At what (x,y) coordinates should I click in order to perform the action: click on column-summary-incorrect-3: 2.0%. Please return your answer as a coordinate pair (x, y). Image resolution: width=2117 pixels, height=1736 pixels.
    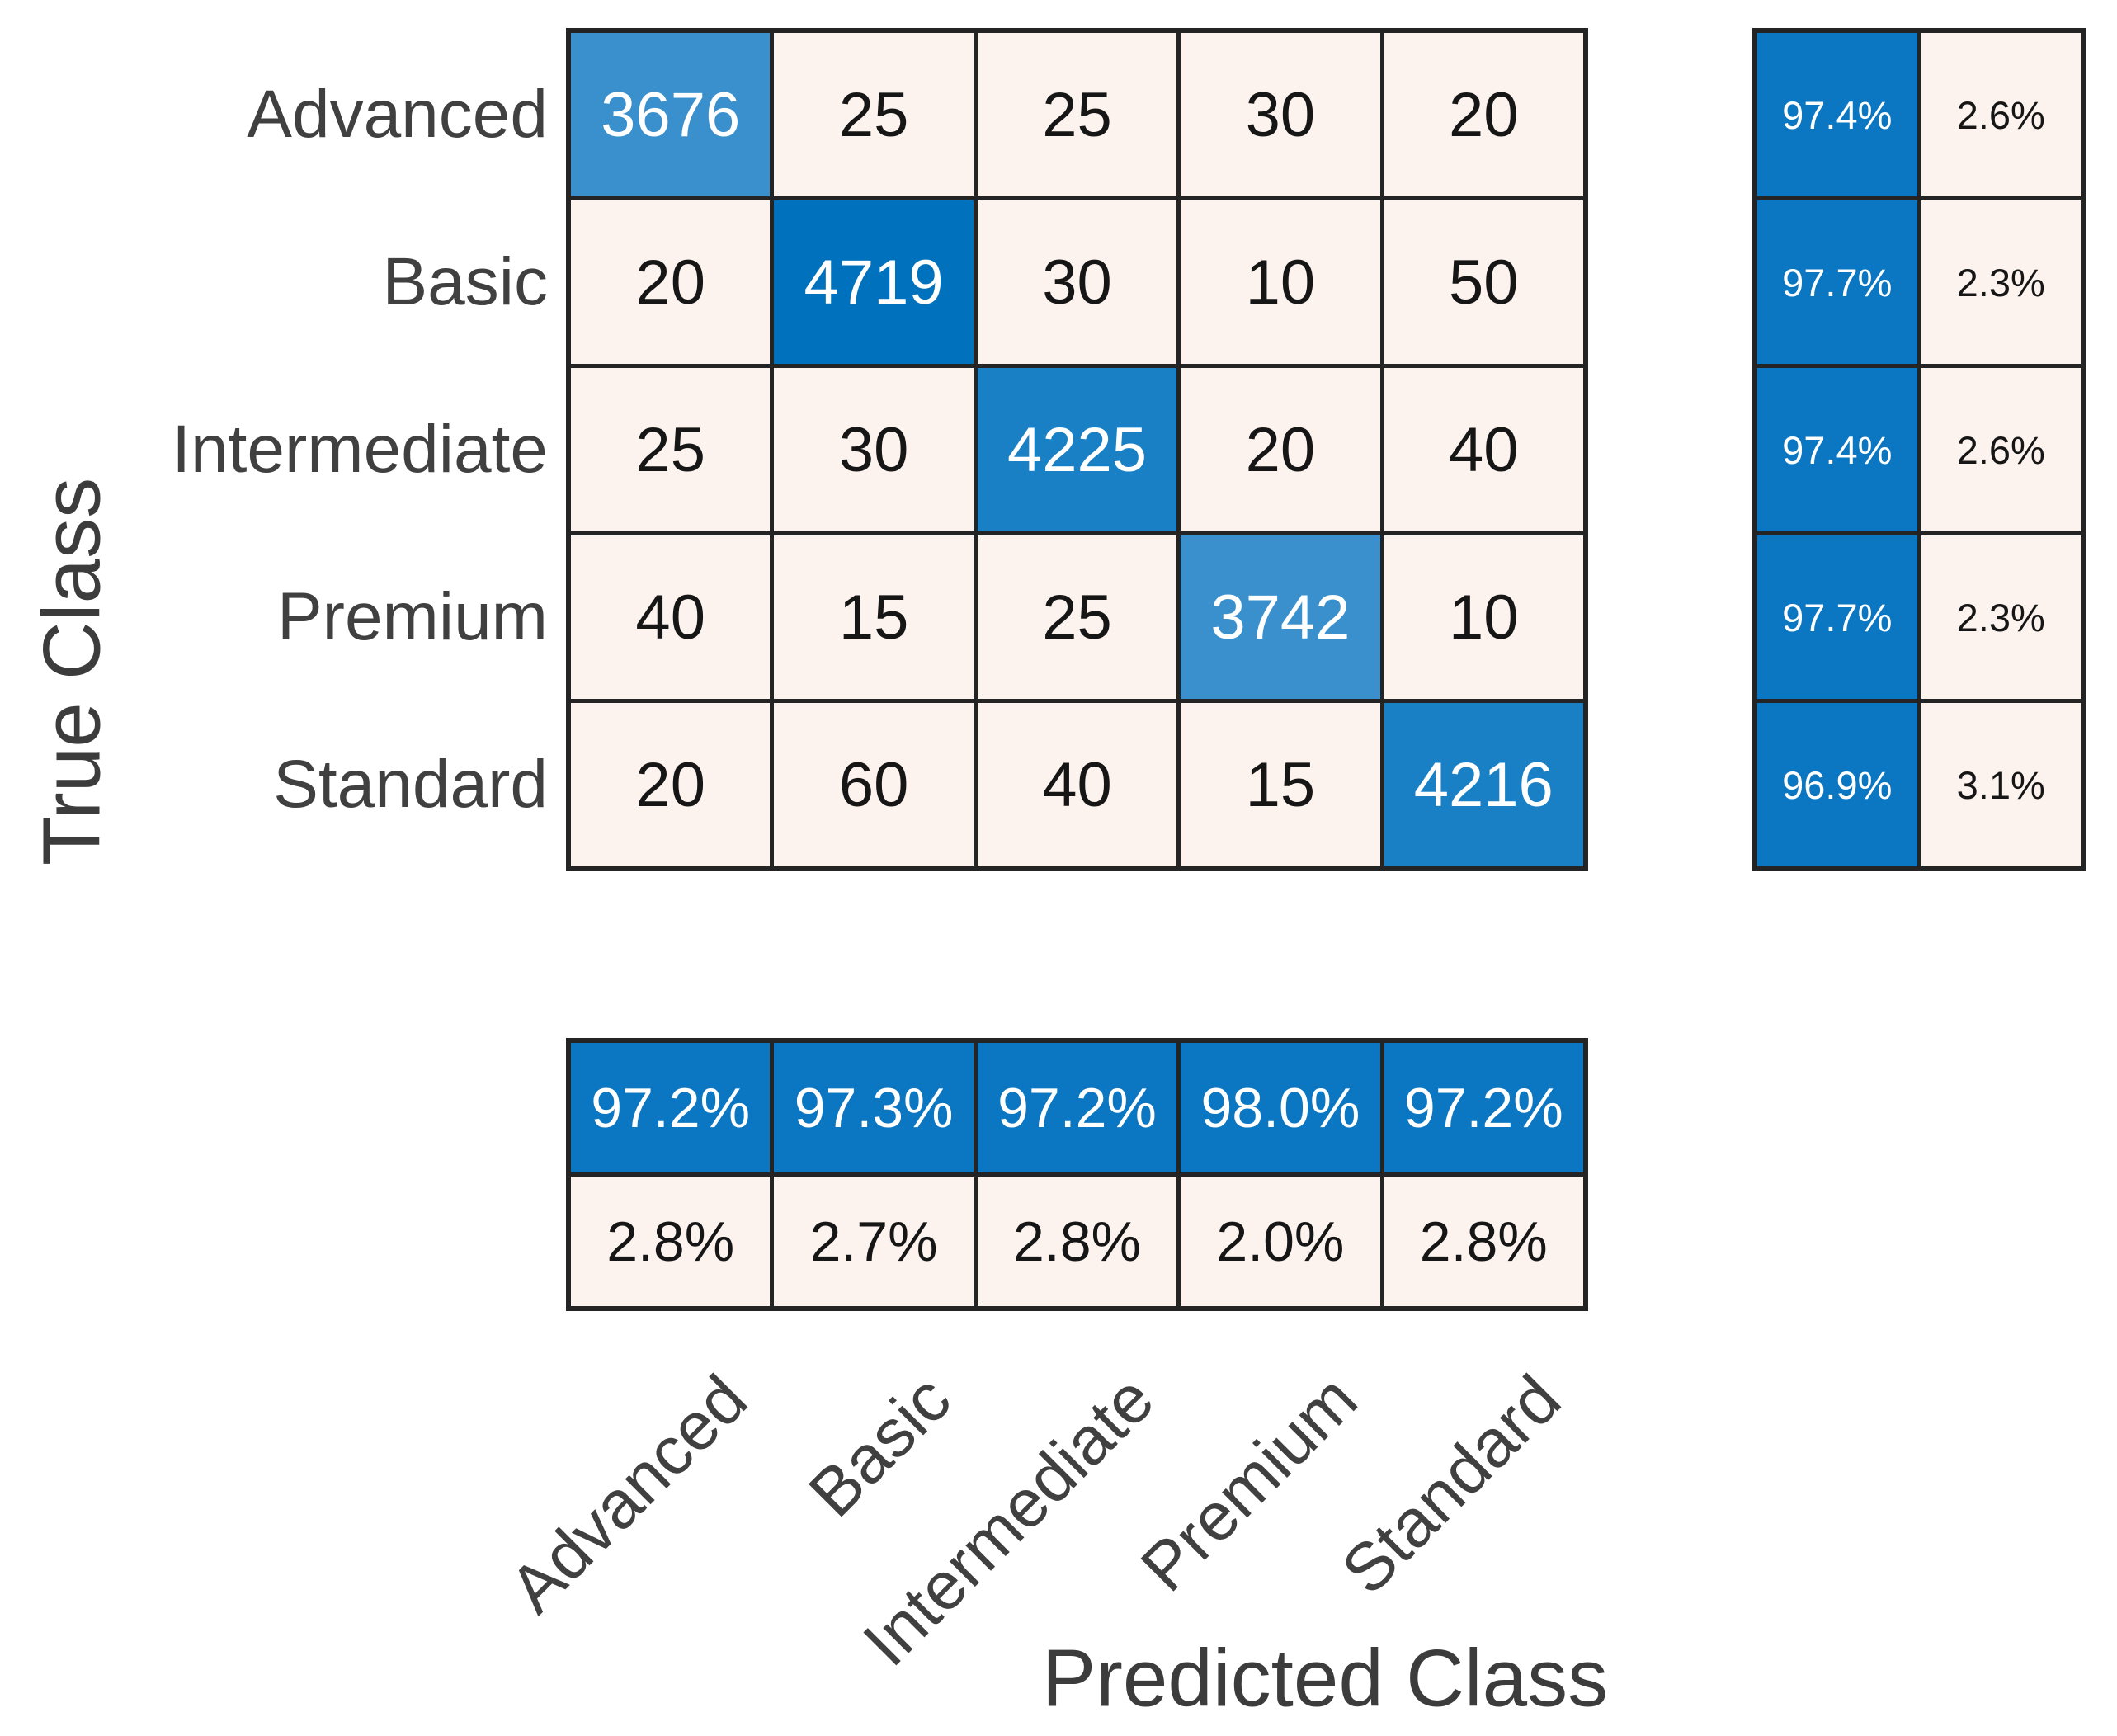
    Looking at the image, I should click on (1280, 1241).